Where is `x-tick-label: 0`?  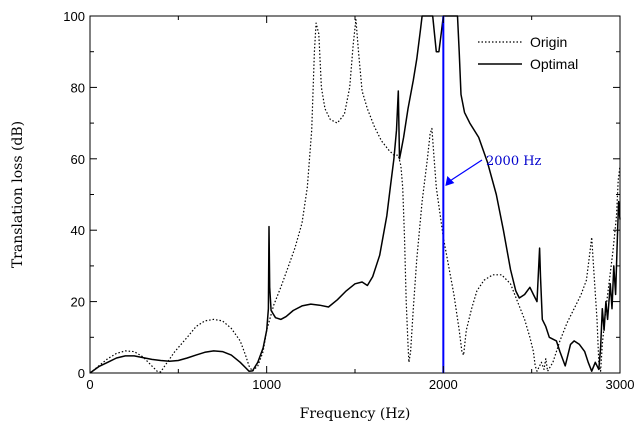
x-tick-label: 0 is located at coordinates (89, 384).